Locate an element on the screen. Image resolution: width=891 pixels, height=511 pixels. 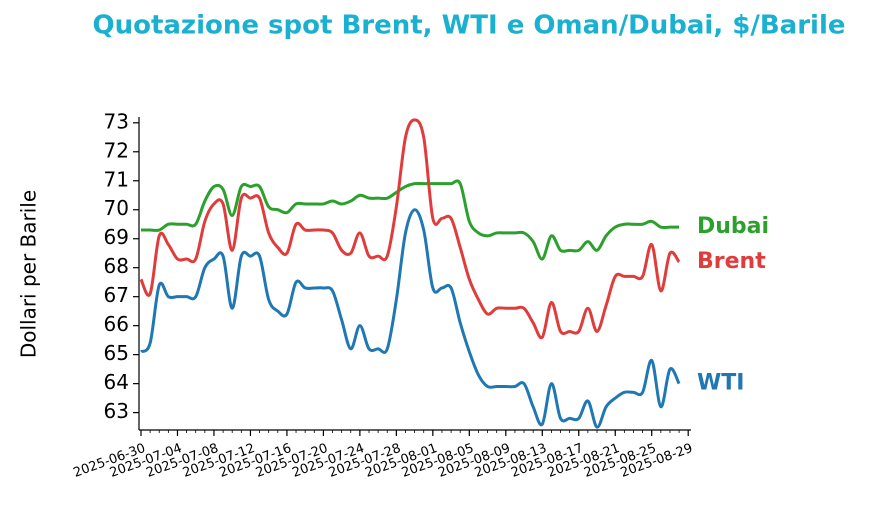
y-tick-label: 67 is located at coordinates (116, 295).